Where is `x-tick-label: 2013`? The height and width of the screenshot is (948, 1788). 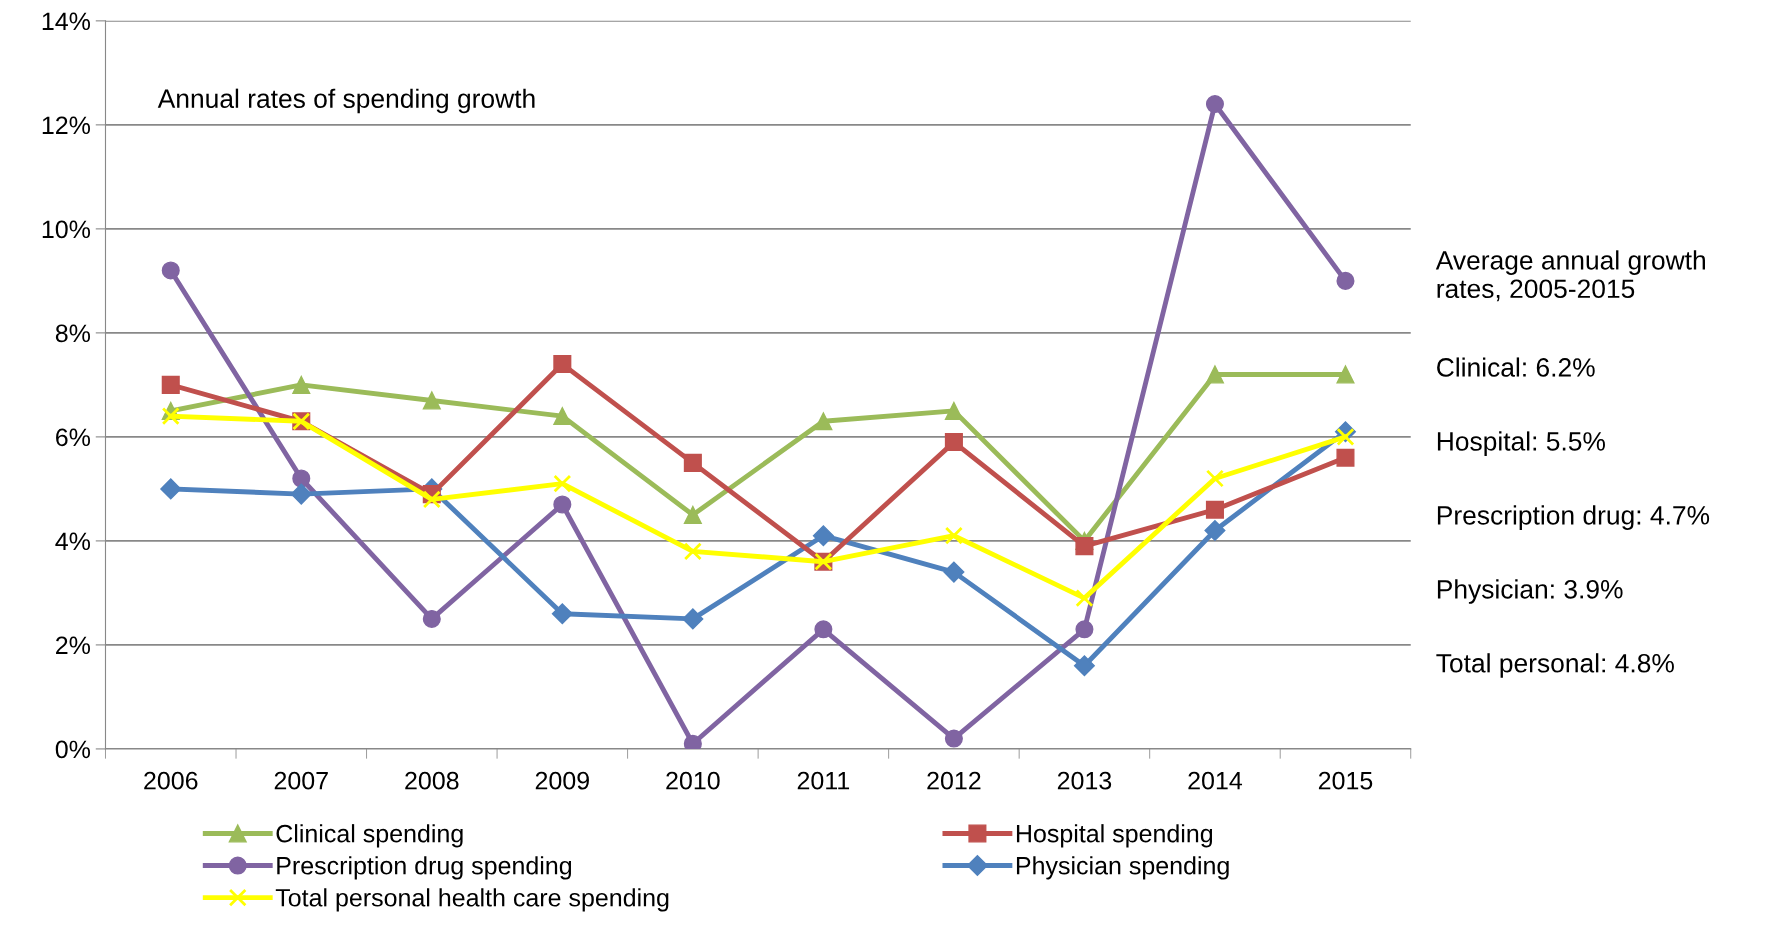 x-tick-label: 2013 is located at coordinates (1084, 780).